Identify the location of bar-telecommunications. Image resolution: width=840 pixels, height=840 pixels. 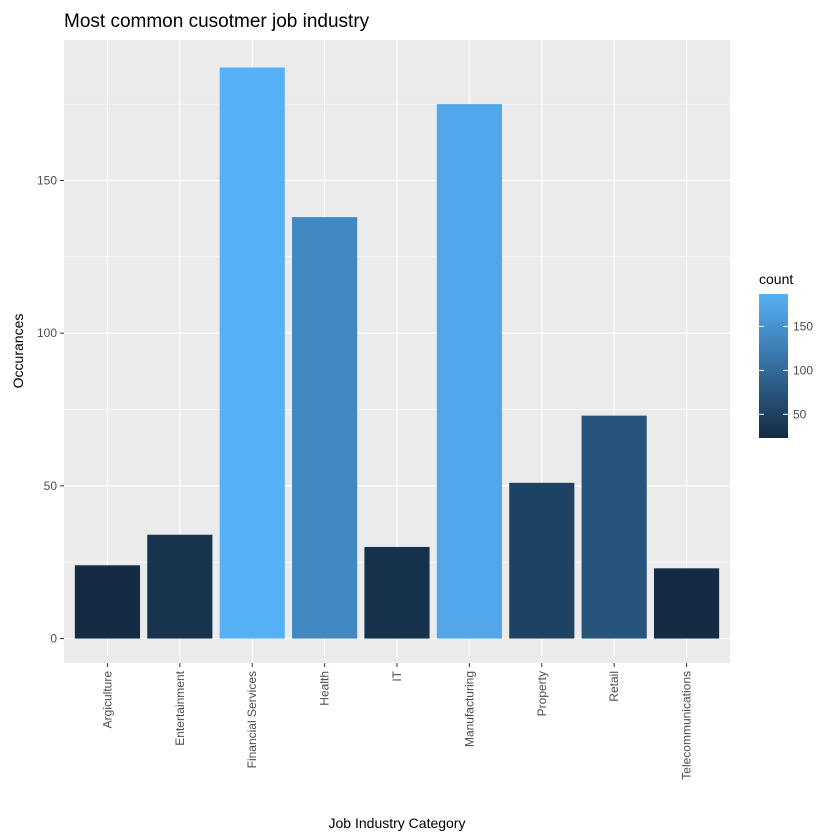
(686, 603).